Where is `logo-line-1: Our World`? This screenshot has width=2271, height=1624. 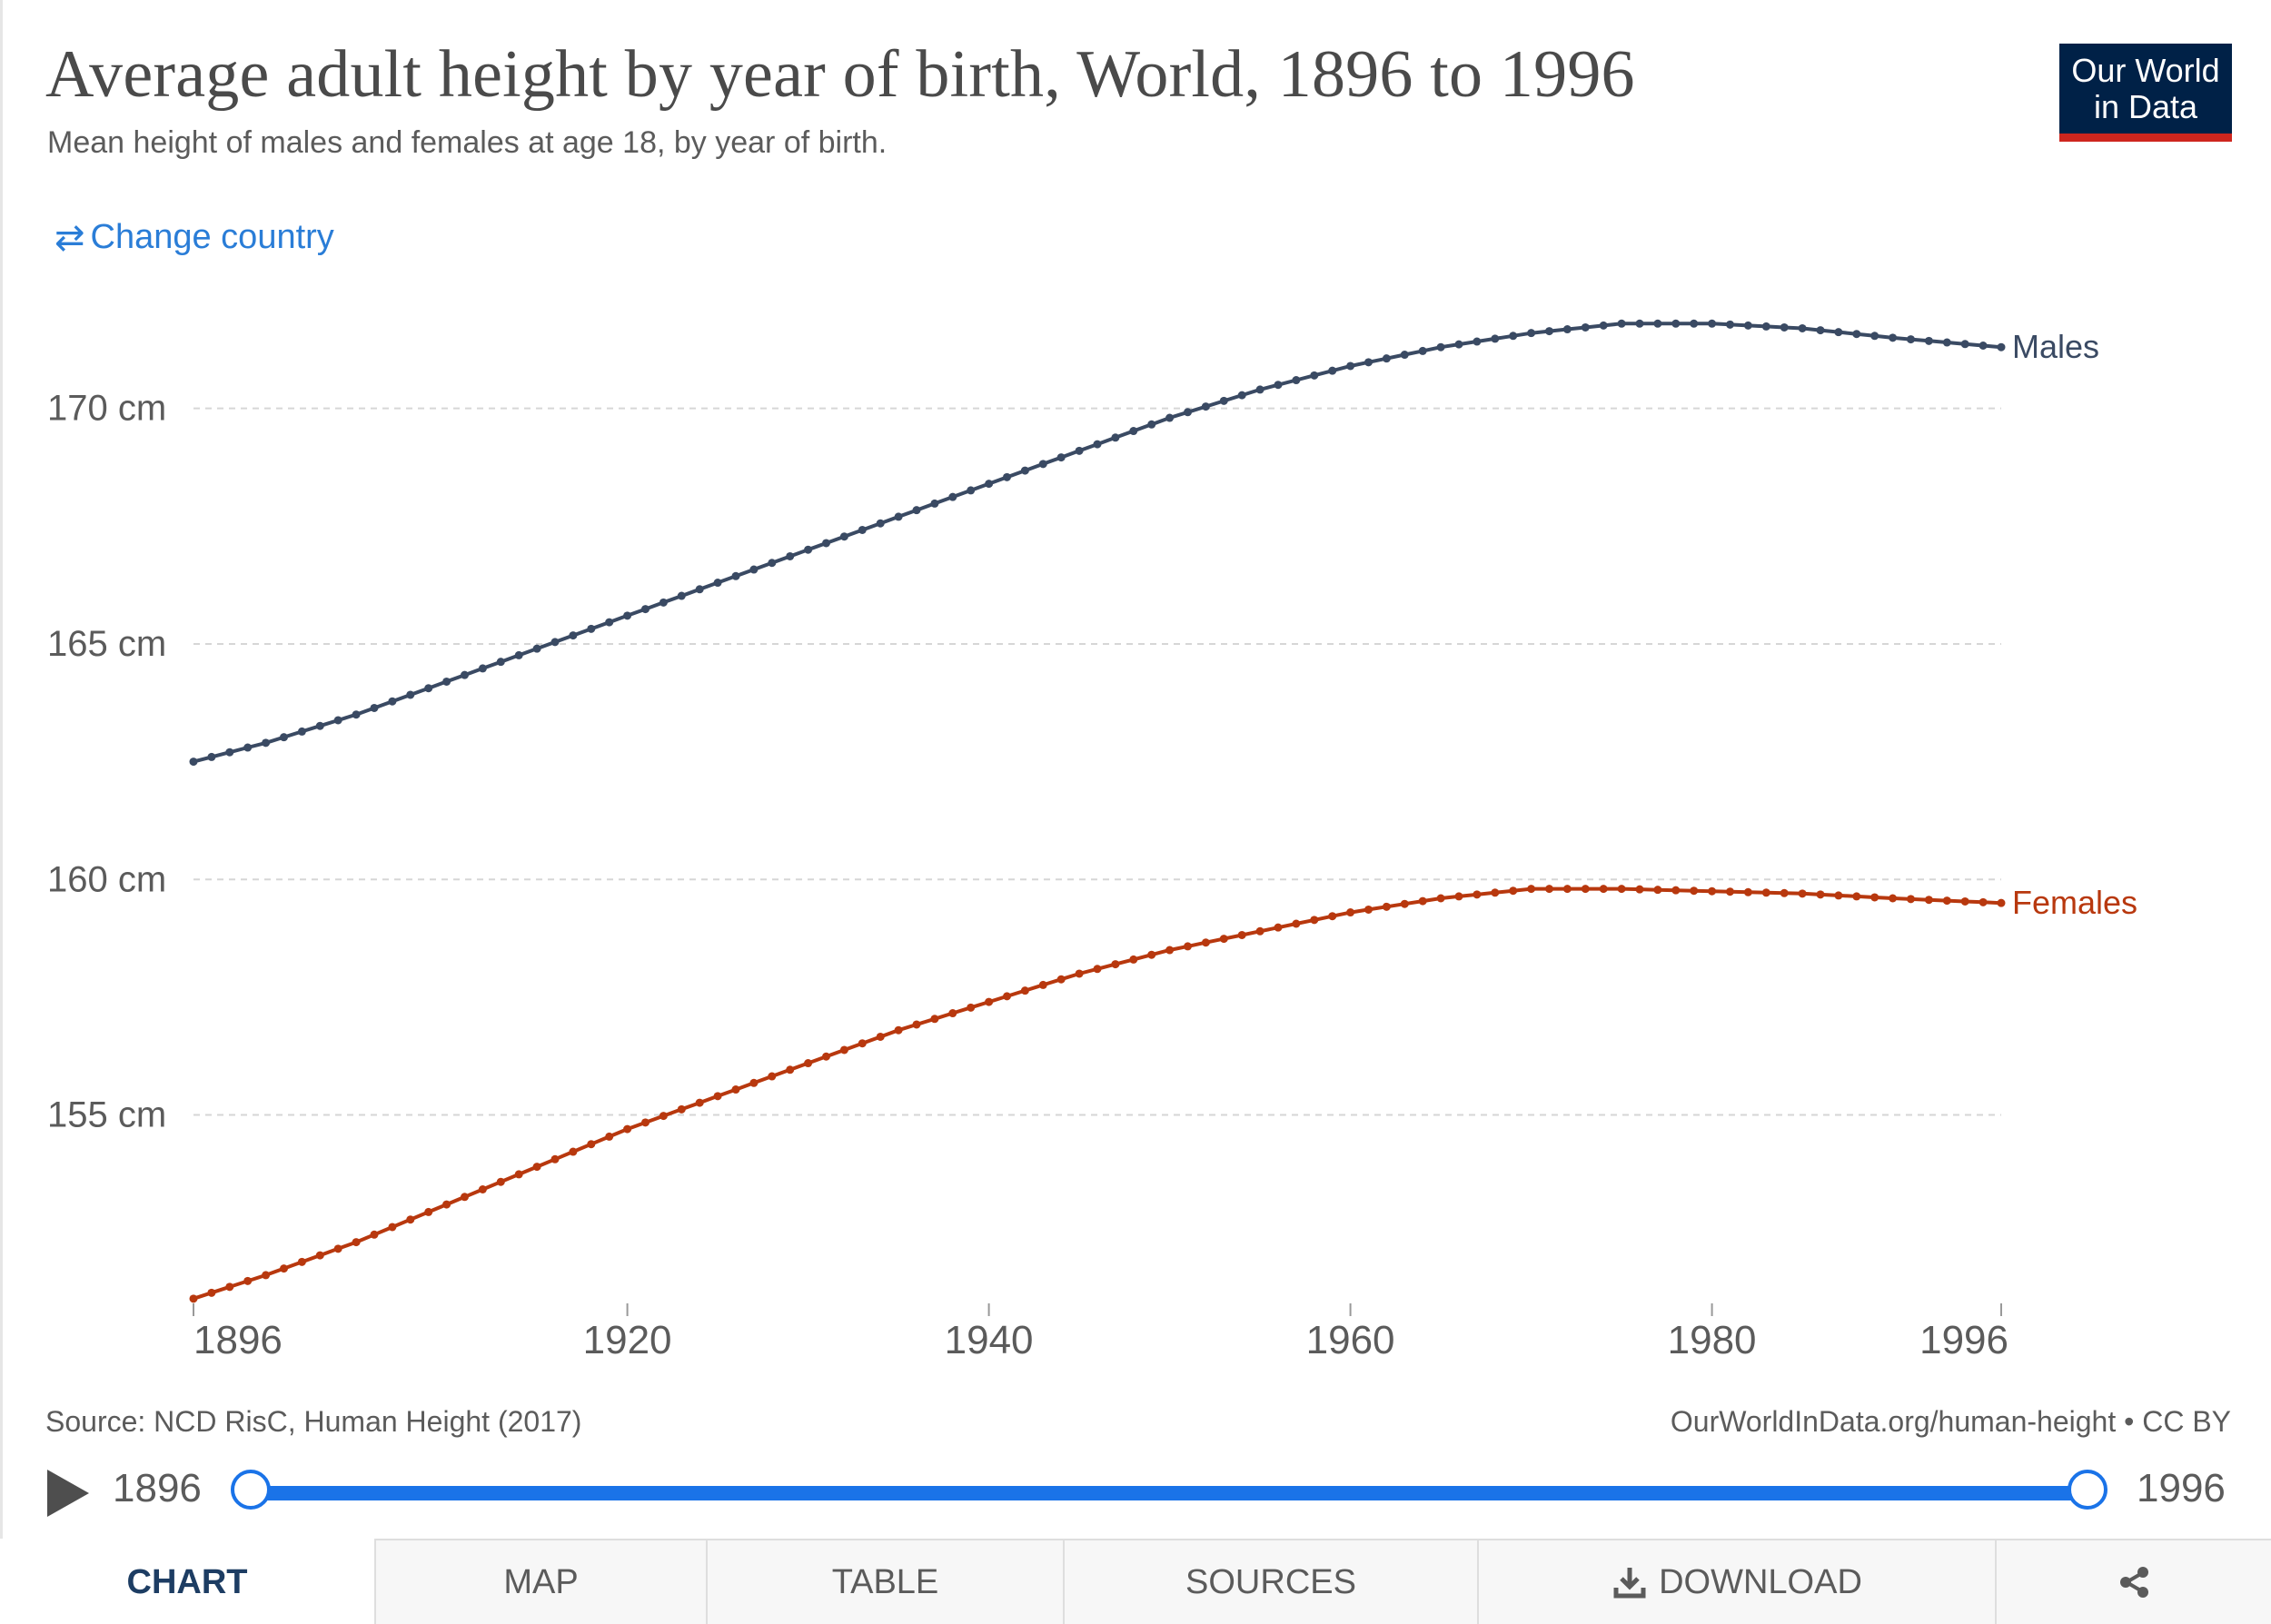 logo-line-1: Our World is located at coordinates (2145, 70).